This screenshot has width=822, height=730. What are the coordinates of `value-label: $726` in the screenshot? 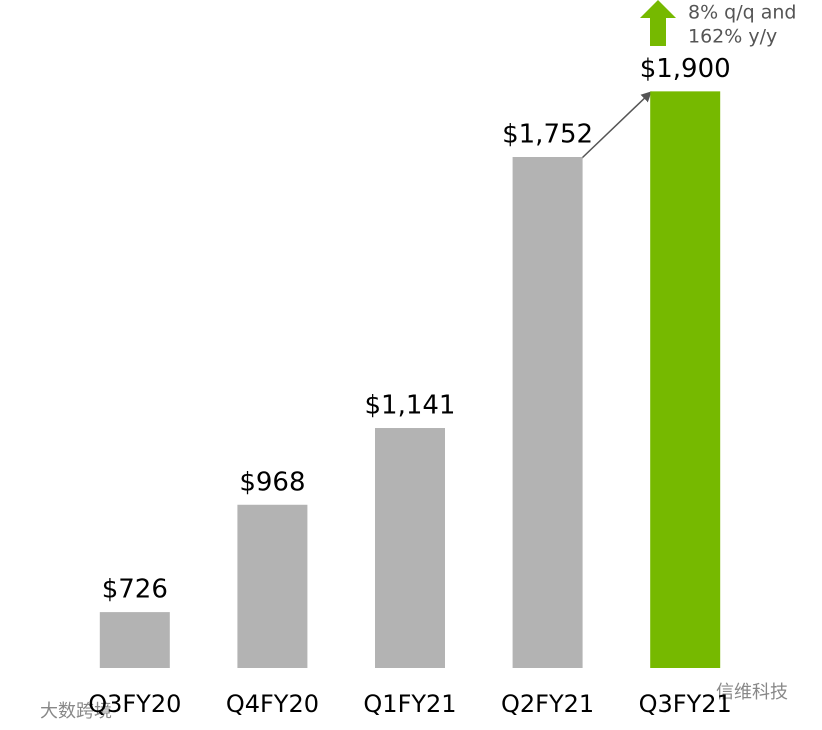 It's located at (135, 590).